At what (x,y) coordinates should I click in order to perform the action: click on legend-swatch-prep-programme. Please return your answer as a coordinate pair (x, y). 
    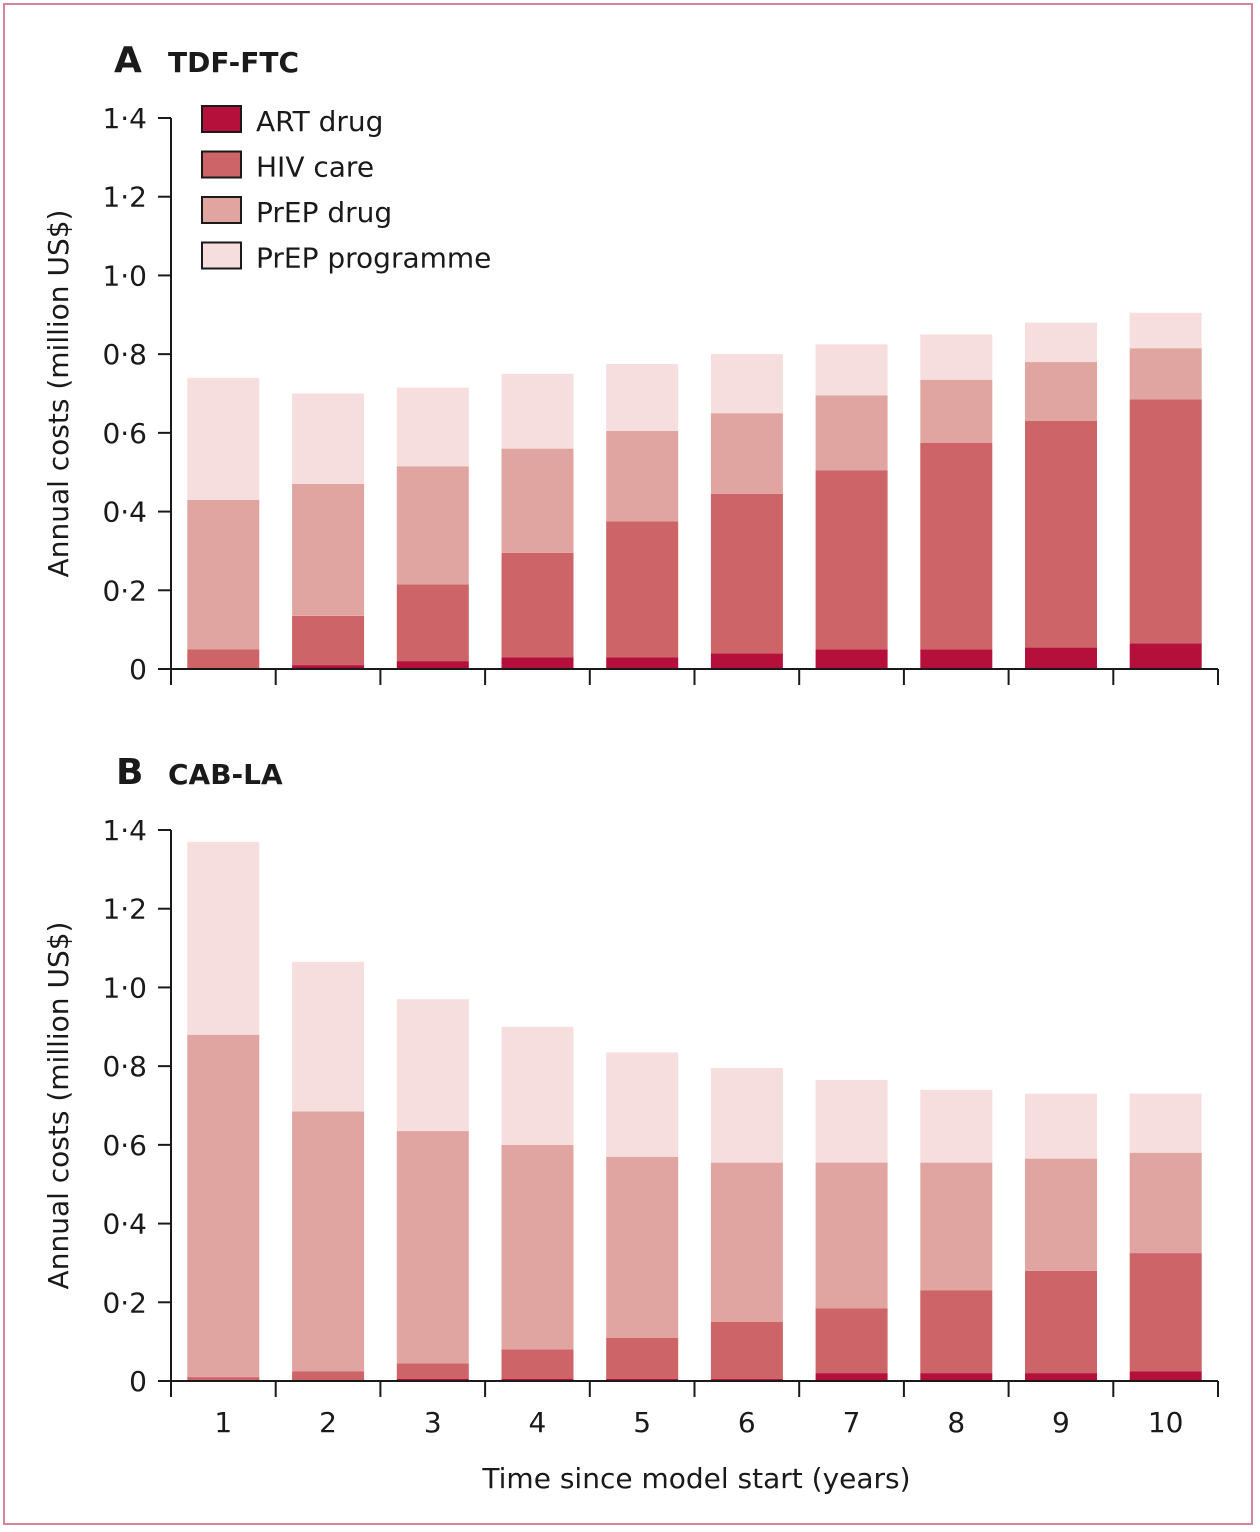
    Looking at the image, I should click on (221, 255).